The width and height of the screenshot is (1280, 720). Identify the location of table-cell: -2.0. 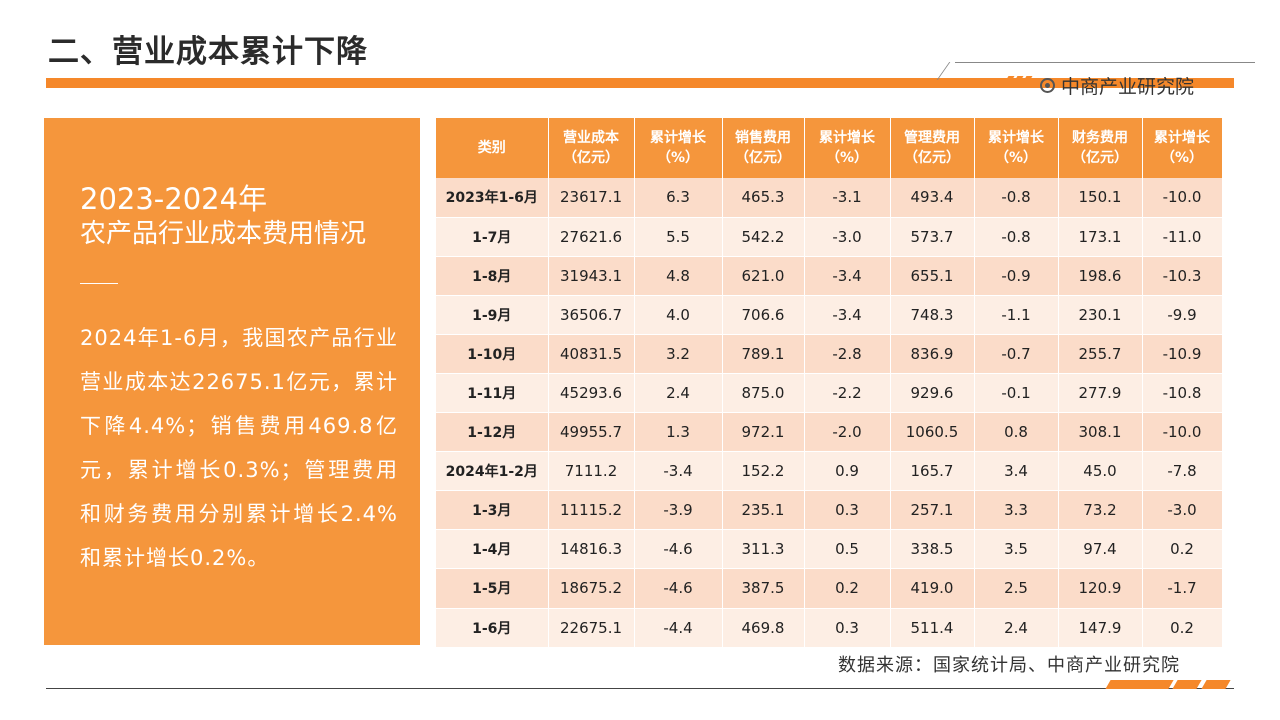
(847, 432).